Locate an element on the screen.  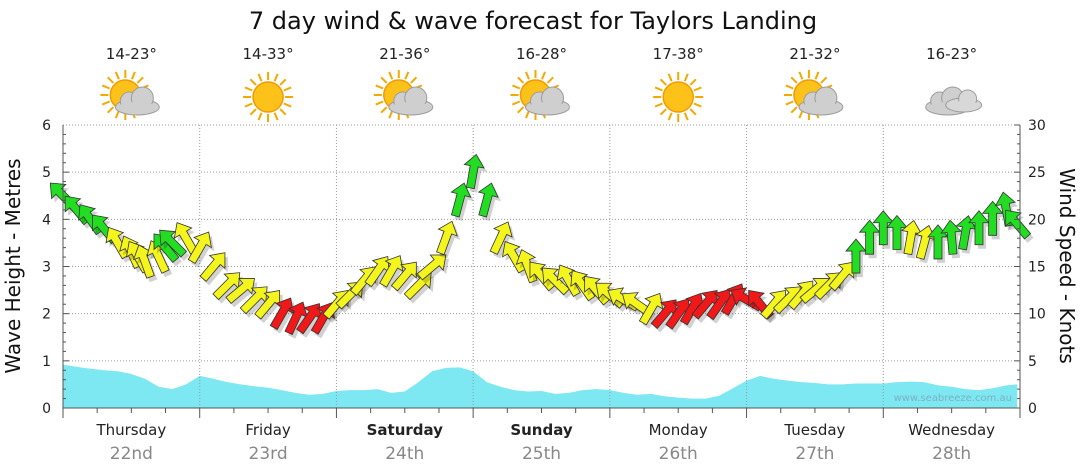
day-temperature-range: 14-23° is located at coordinates (131, 54).